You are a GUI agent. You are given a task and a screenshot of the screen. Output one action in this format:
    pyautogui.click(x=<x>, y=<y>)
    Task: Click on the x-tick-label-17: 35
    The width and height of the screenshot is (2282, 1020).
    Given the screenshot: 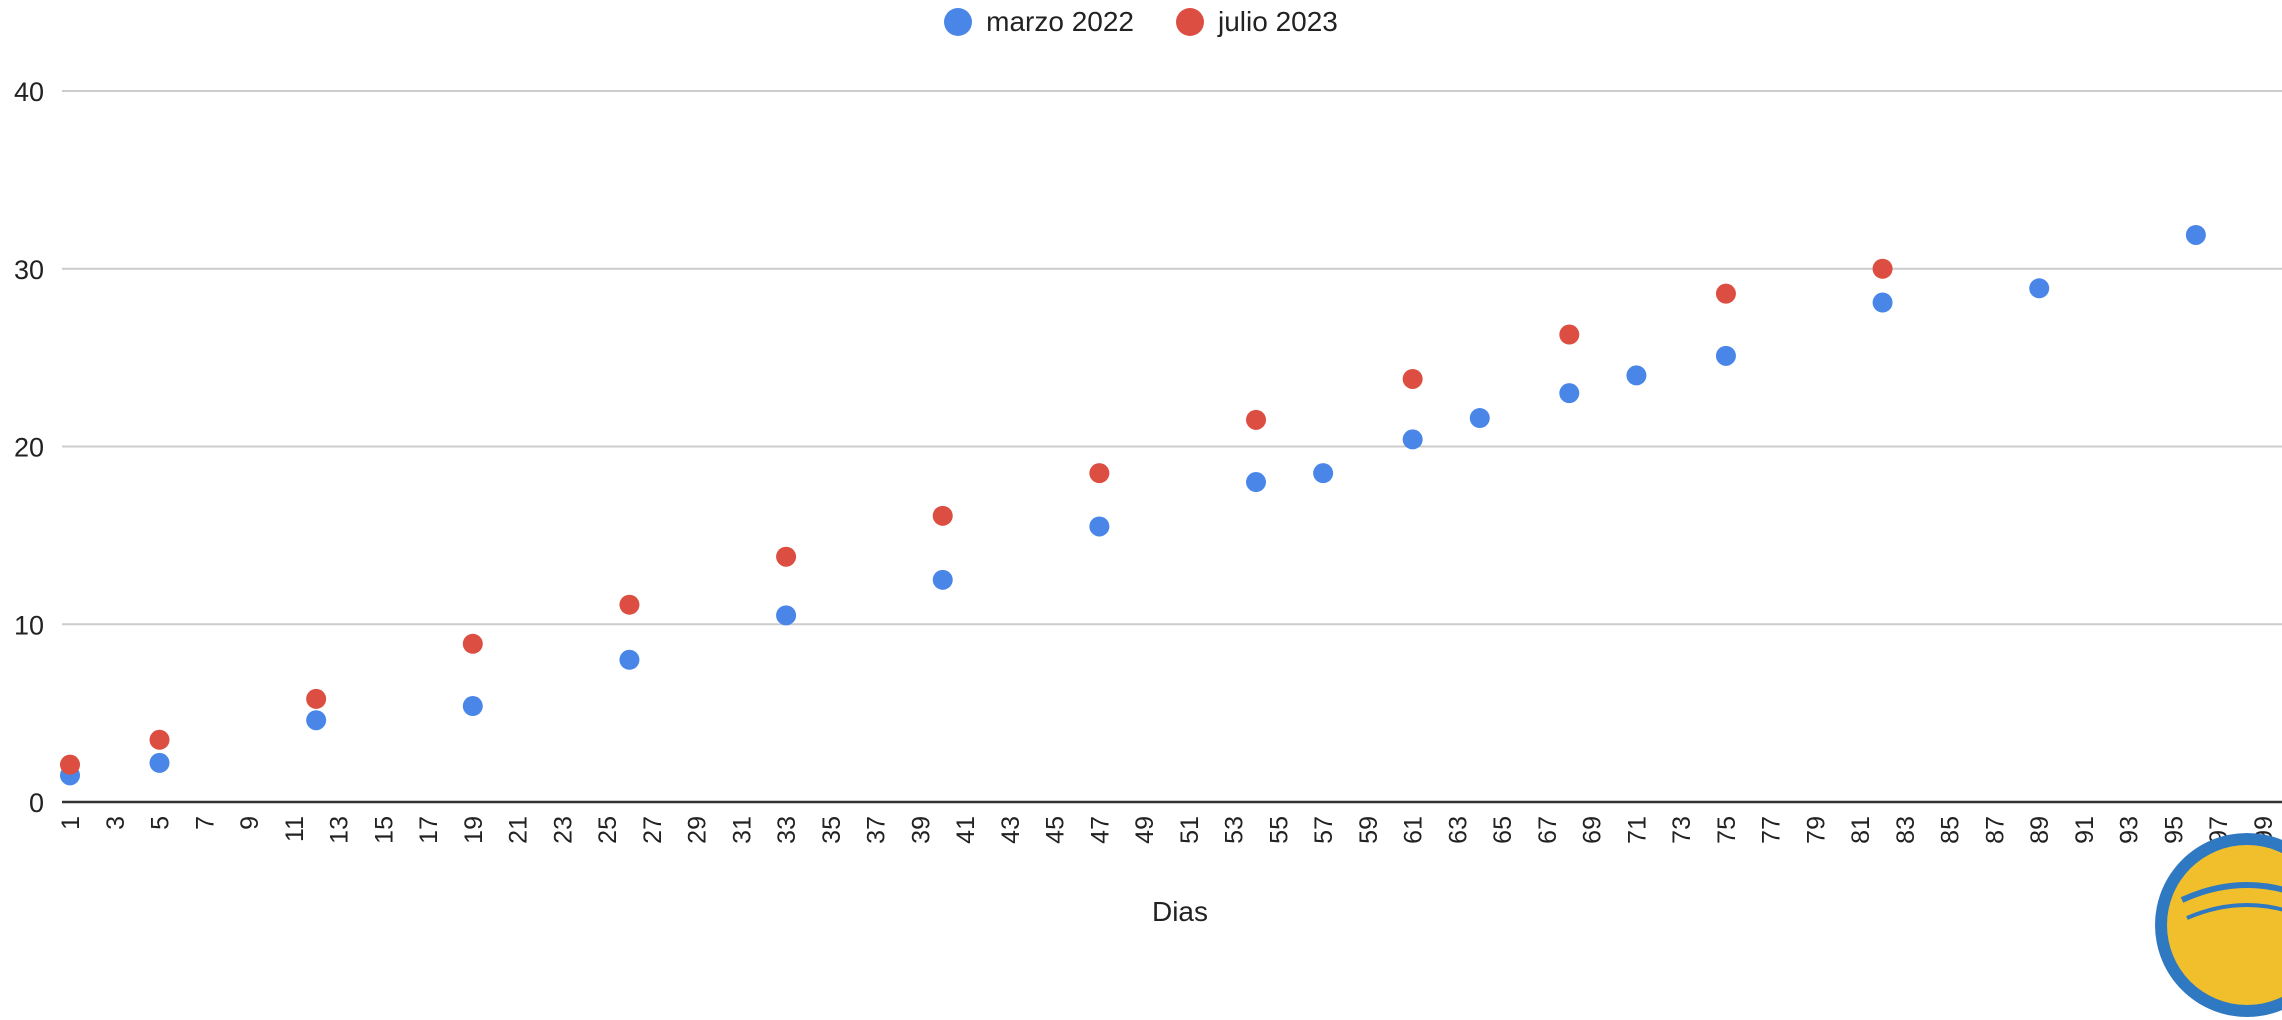 What is the action you would take?
    pyautogui.click(x=832, y=830)
    